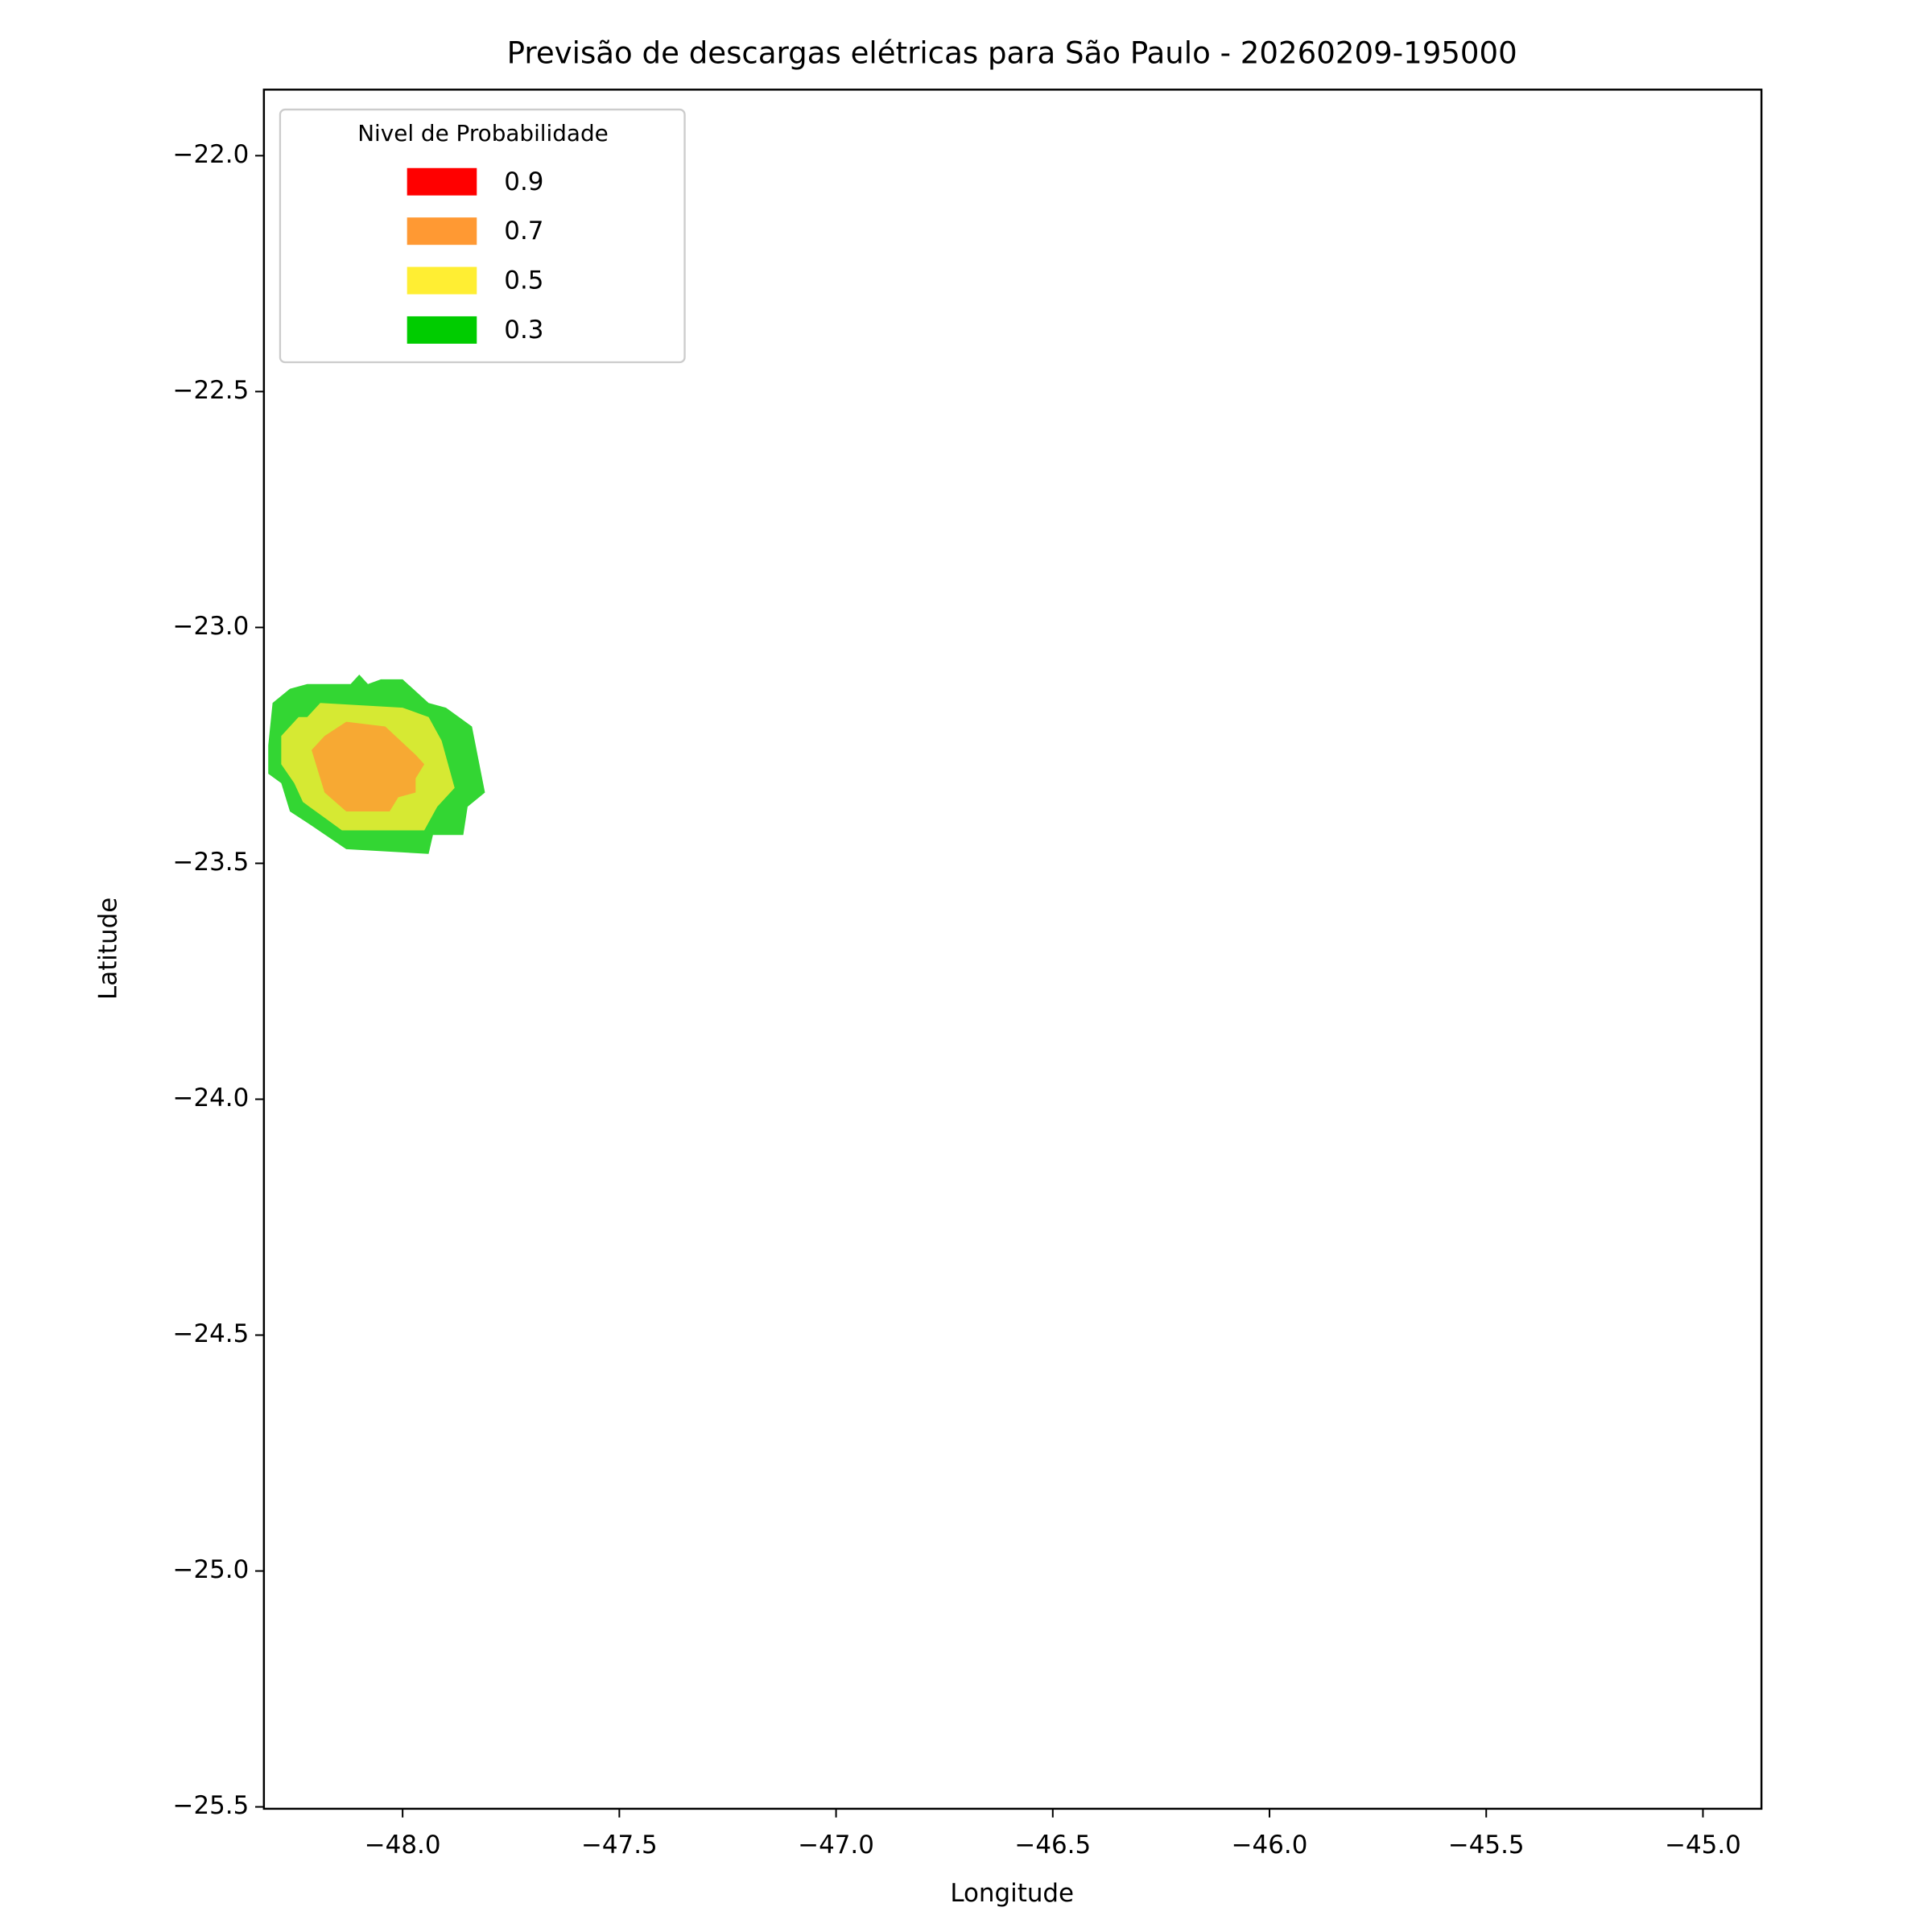 This screenshot has height=1932, width=1932. What do you see at coordinates (523, 181) in the screenshot?
I see `legend-label: 0.9` at bounding box center [523, 181].